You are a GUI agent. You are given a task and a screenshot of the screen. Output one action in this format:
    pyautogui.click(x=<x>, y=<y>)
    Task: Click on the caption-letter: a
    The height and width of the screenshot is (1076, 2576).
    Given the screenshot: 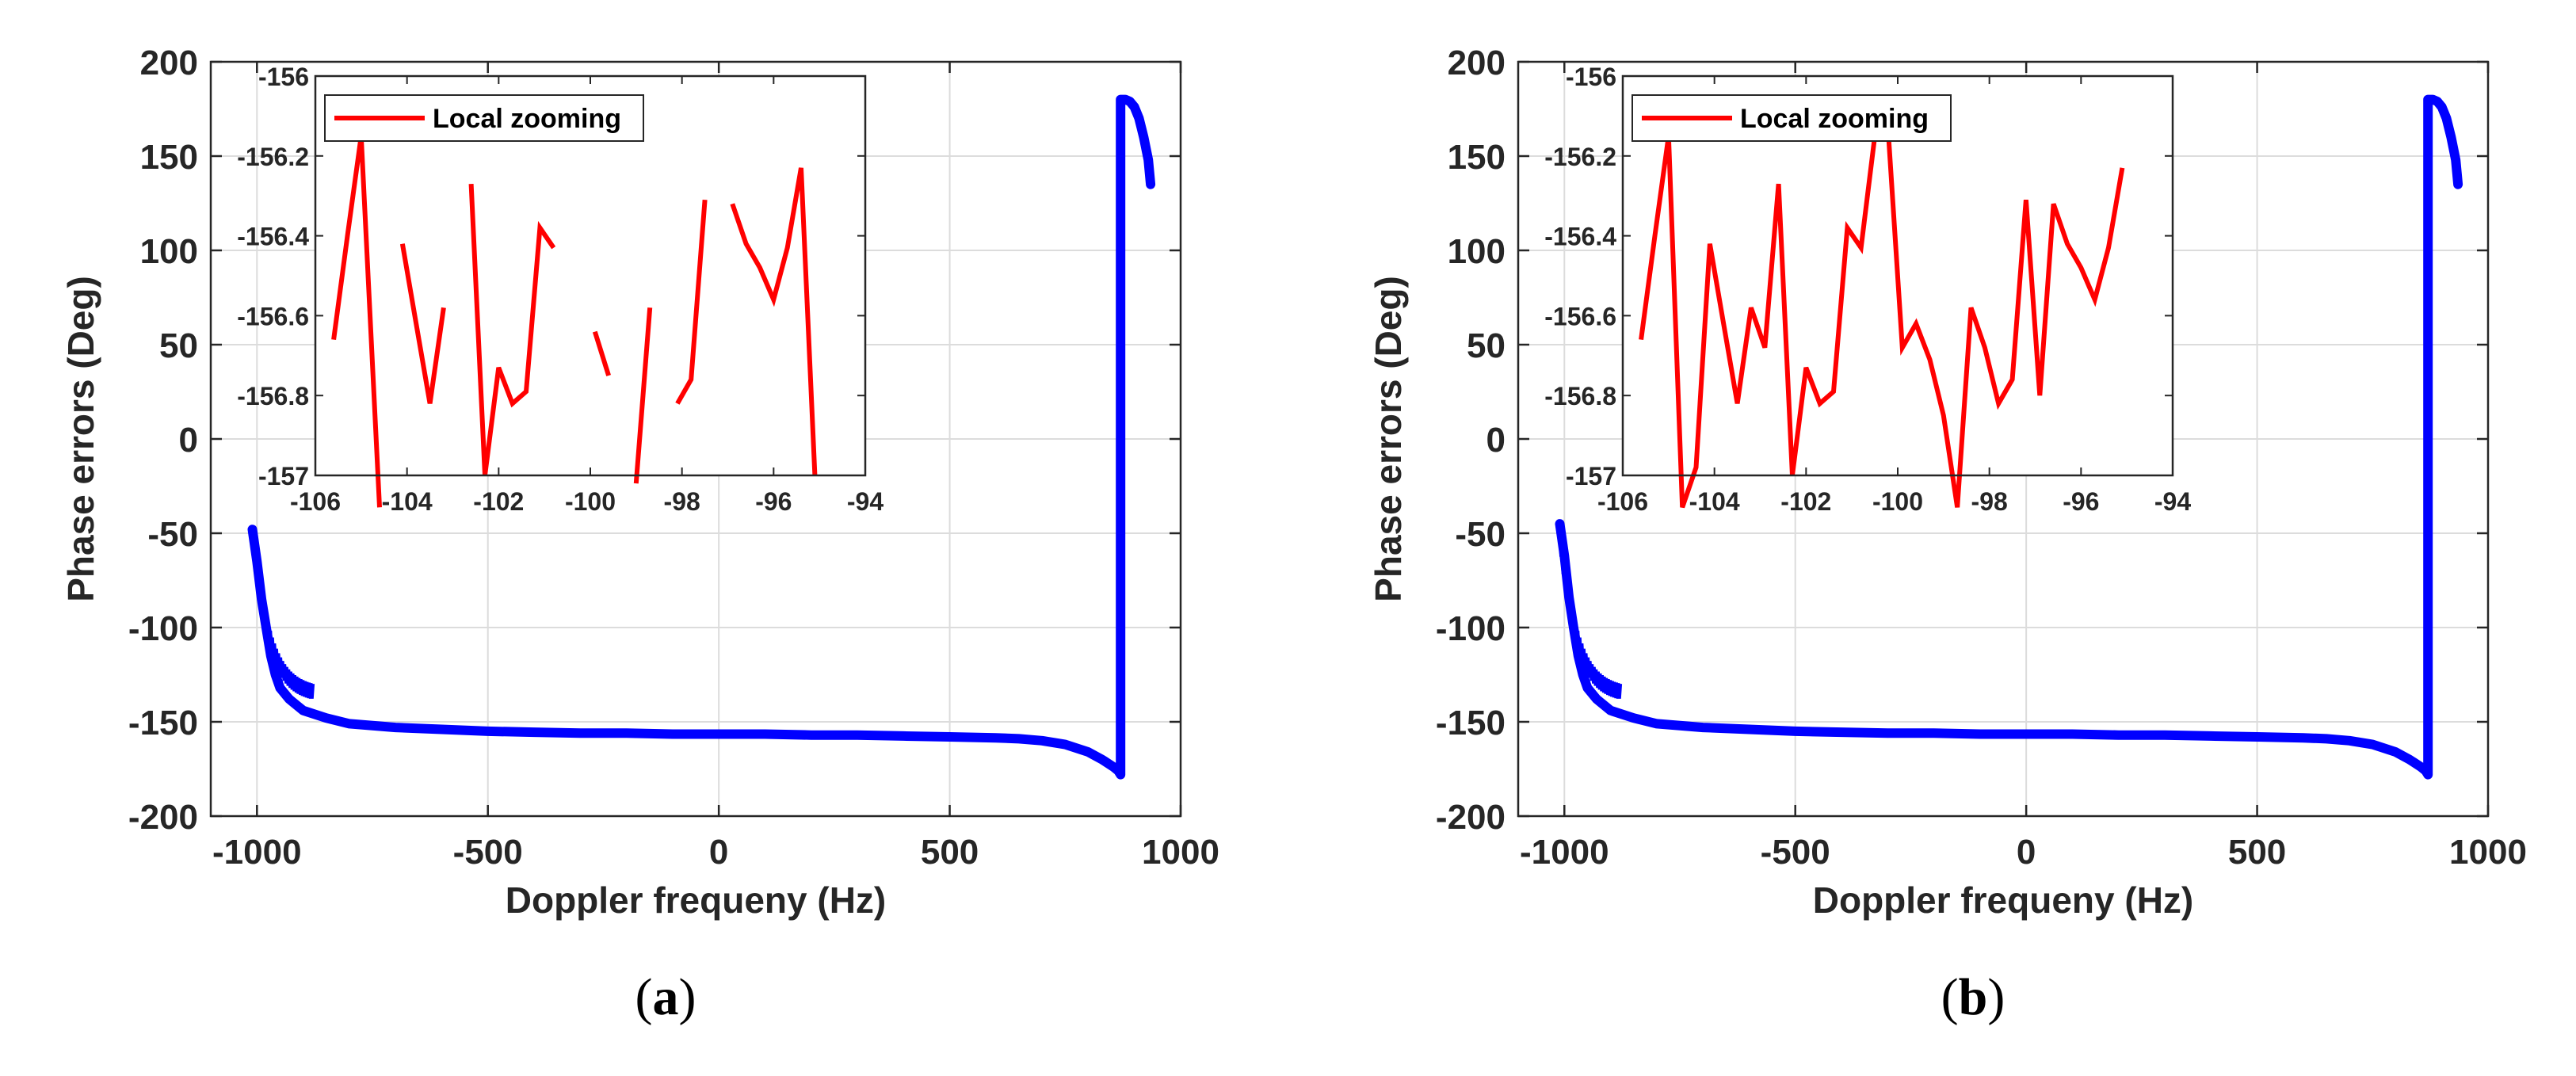 What is the action you would take?
    pyautogui.click(x=666, y=997)
    